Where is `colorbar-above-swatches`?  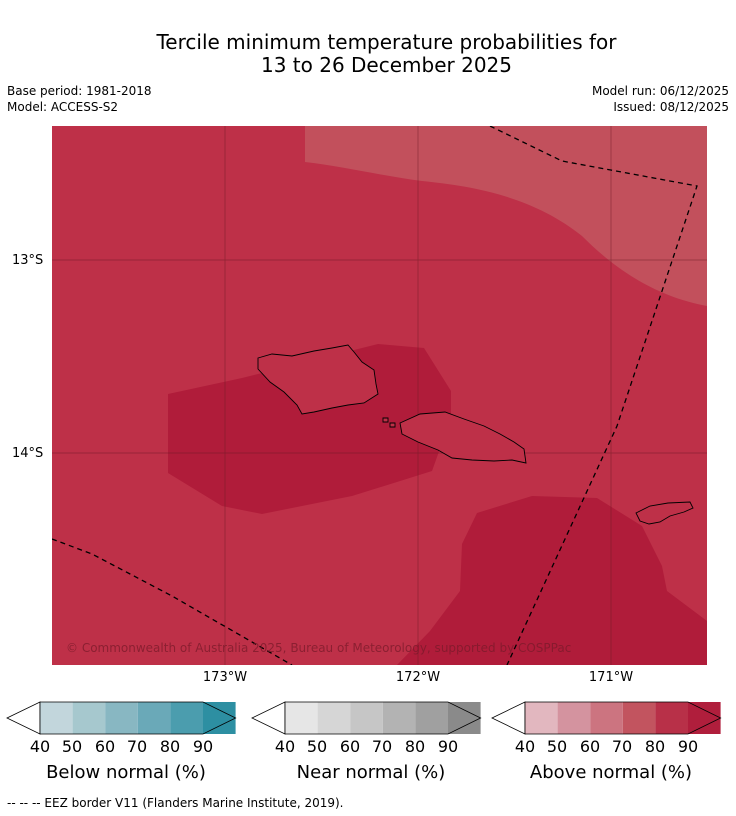
colorbar-above-swatches is located at coordinates (606, 718).